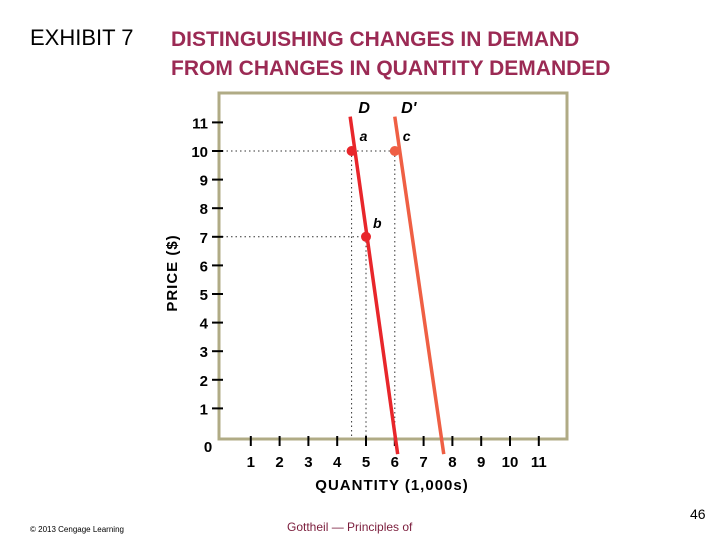 The image size is (720, 540). I want to click on y-tick-label: 11, so click(200, 123).